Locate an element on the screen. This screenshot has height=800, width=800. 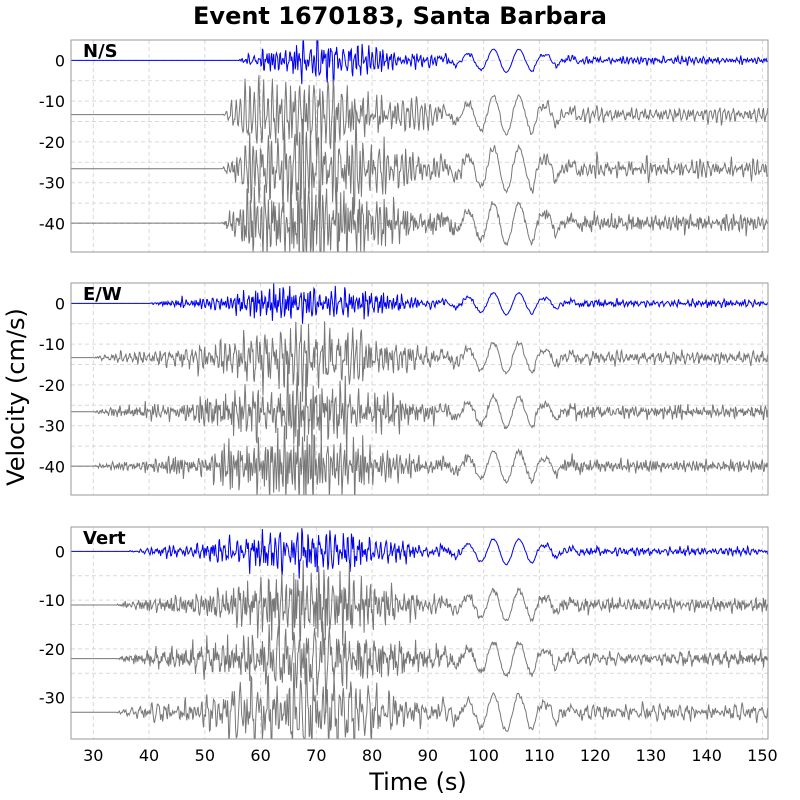
x-tick-label: 50 is located at coordinates (205, 755).